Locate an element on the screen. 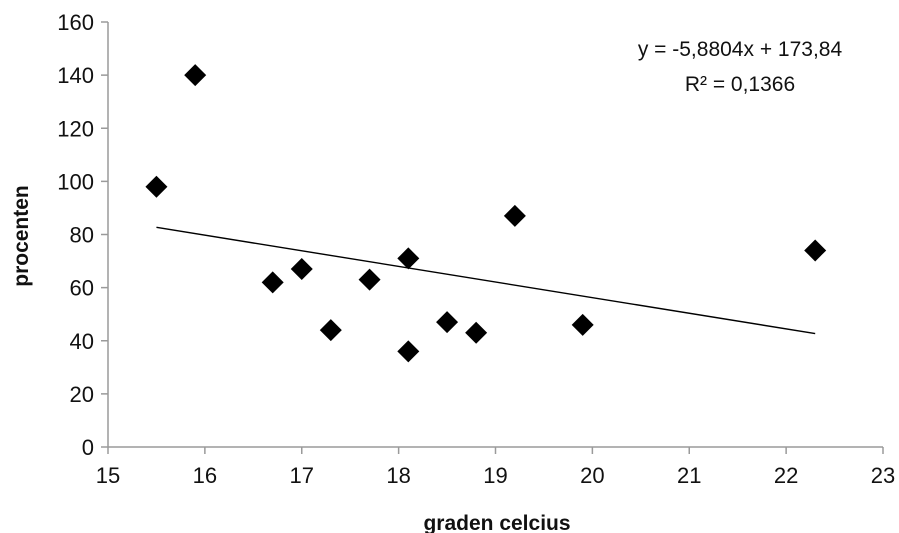 The height and width of the screenshot is (533, 899). x-tick-group: 15 16 17 18 19 20 21 22 23 is located at coordinates (495, 467).